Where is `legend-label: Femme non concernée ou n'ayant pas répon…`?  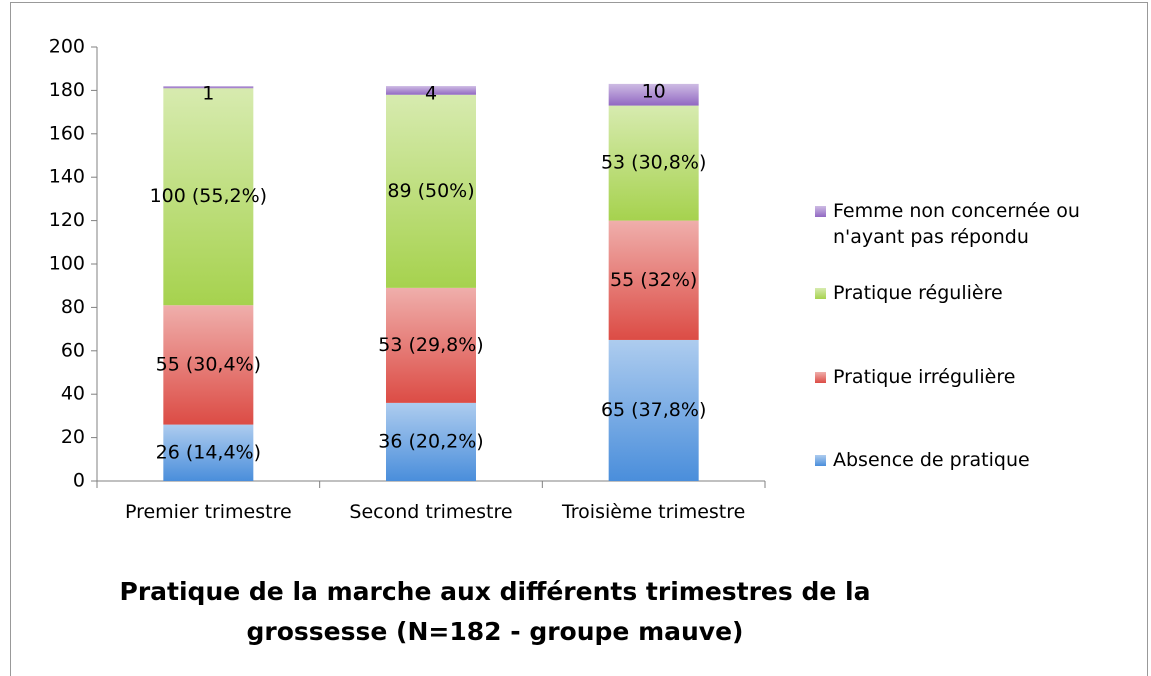
legend-label: Femme non concernée ou n'ayant pas répon… is located at coordinates (956, 224).